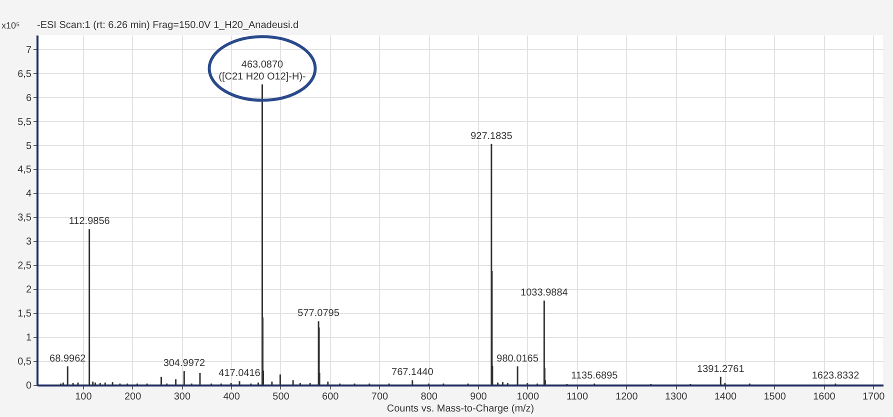  I want to click on y-tick-label: 7, so click(29, 50).